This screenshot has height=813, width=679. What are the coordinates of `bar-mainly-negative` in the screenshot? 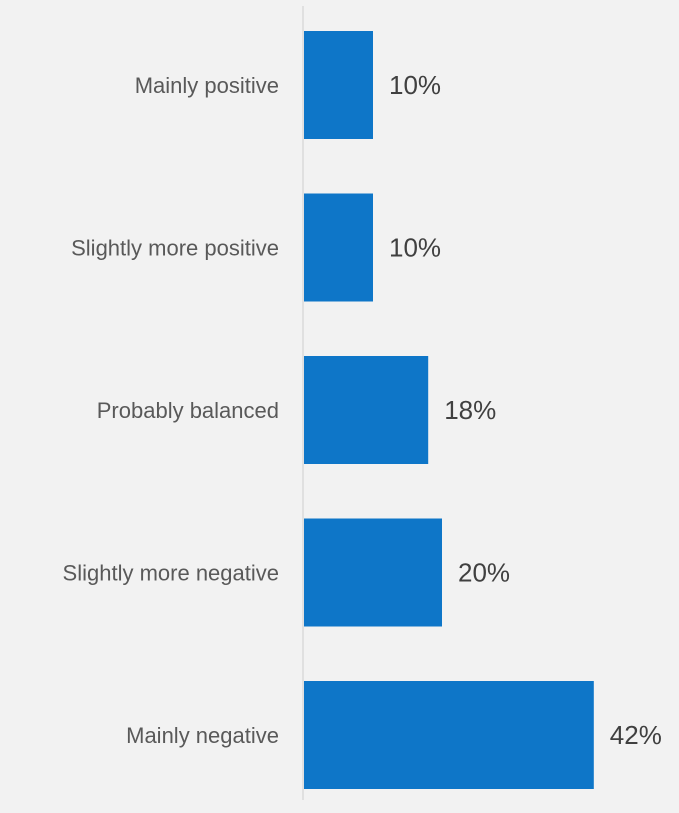 It's located at (449, 735).